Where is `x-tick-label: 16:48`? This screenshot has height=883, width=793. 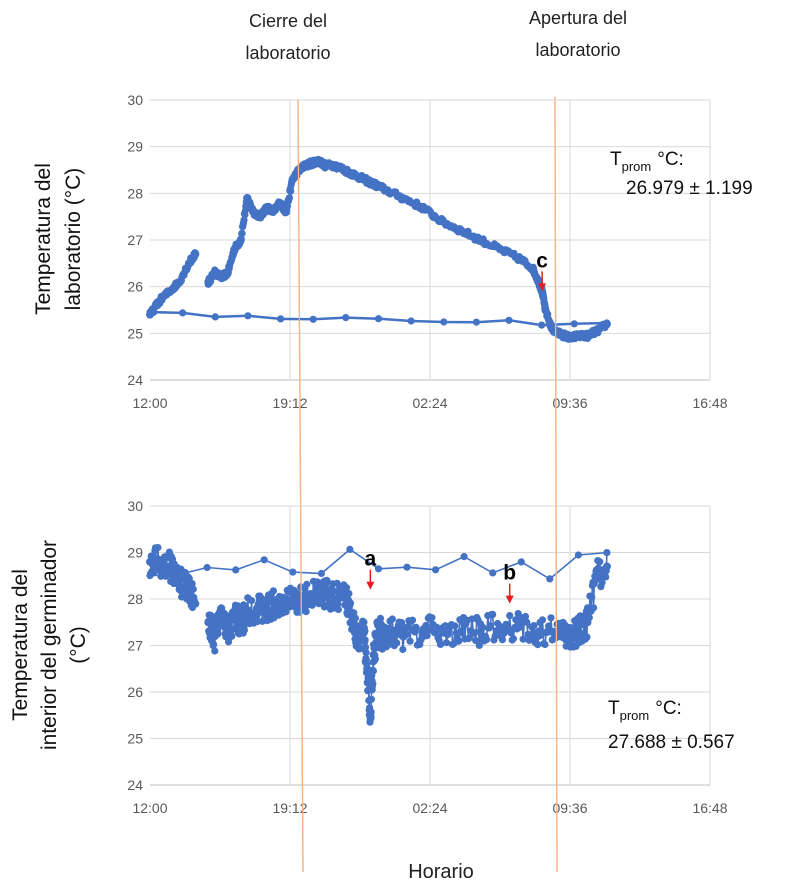 x-tick-label: 16:48 is located at coordinates (709, 403).